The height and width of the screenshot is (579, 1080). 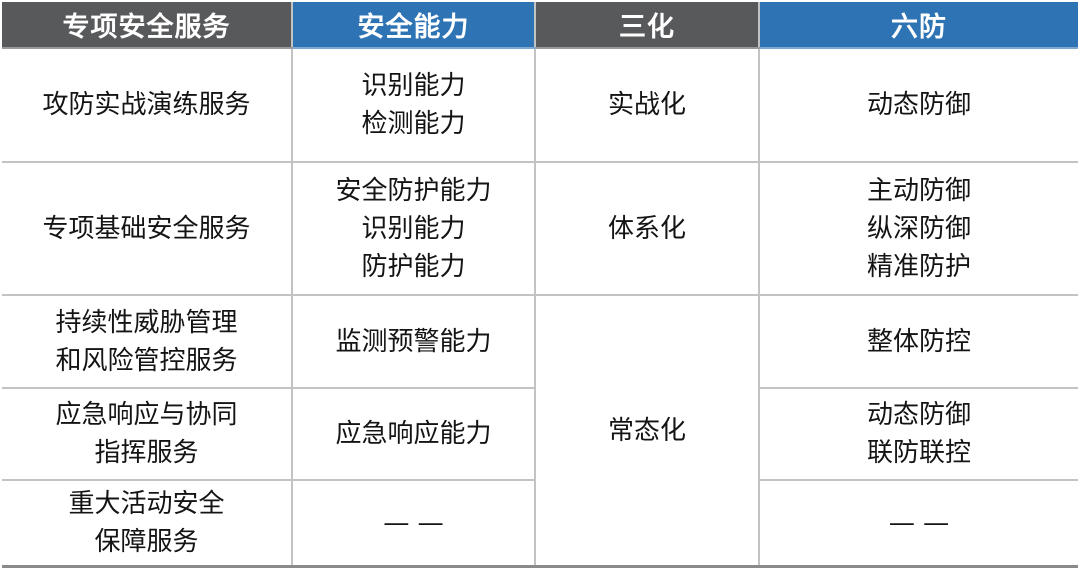 I want to click on cell-text-line: 重大活动安全, so click(x=146, y=504).